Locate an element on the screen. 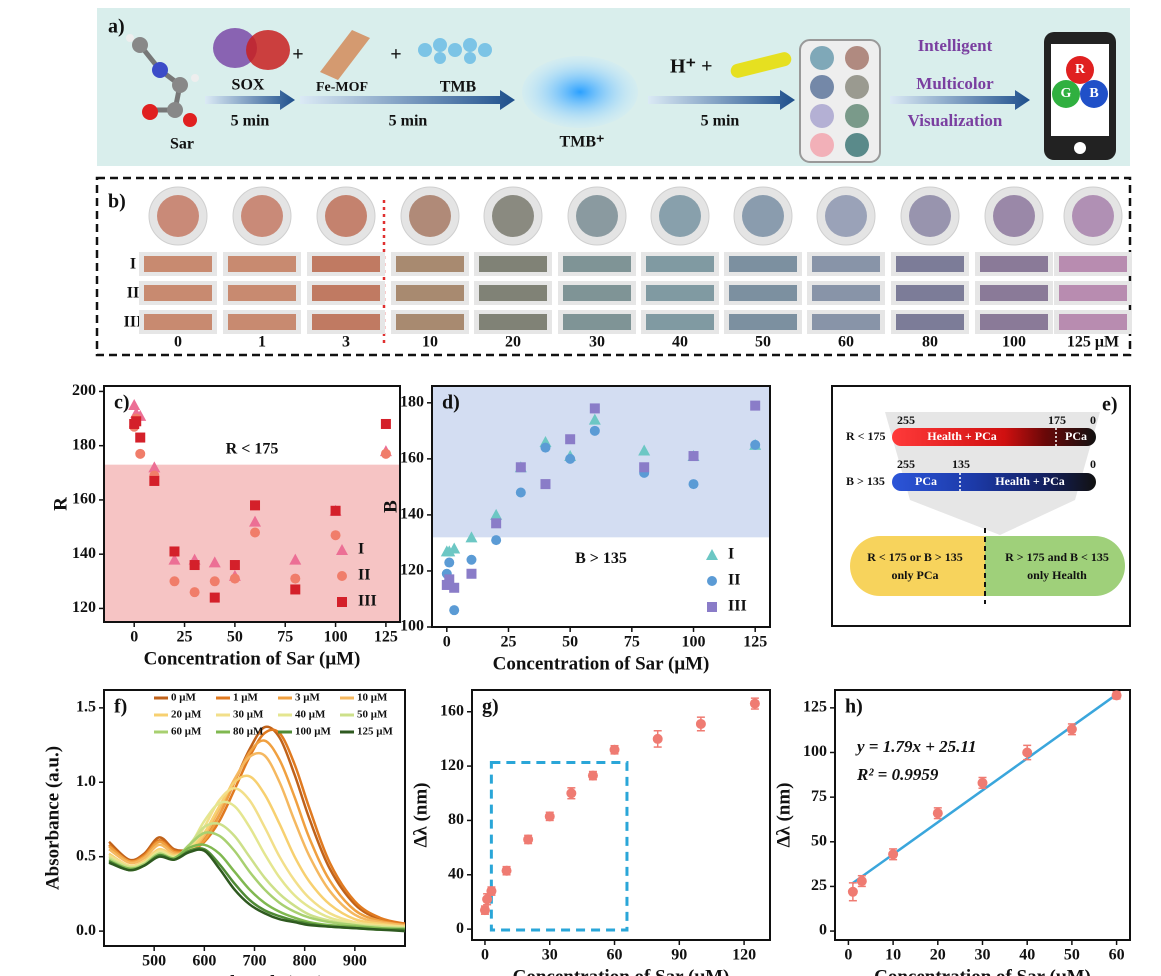 This screenshot has height=976, width=1161. x-tick-label: 25 is located at coordinates (508, 642).